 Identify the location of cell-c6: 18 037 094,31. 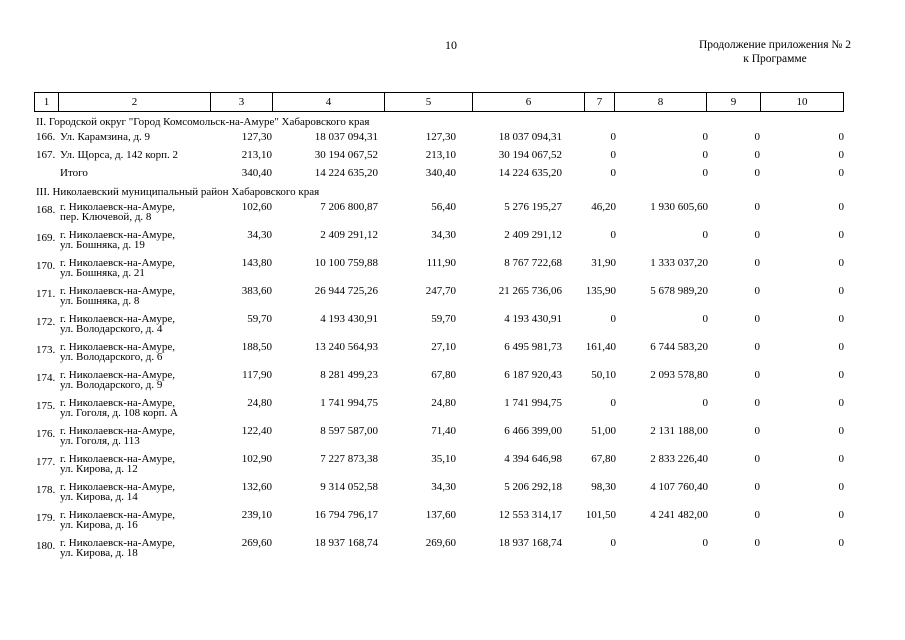
(530, 137).